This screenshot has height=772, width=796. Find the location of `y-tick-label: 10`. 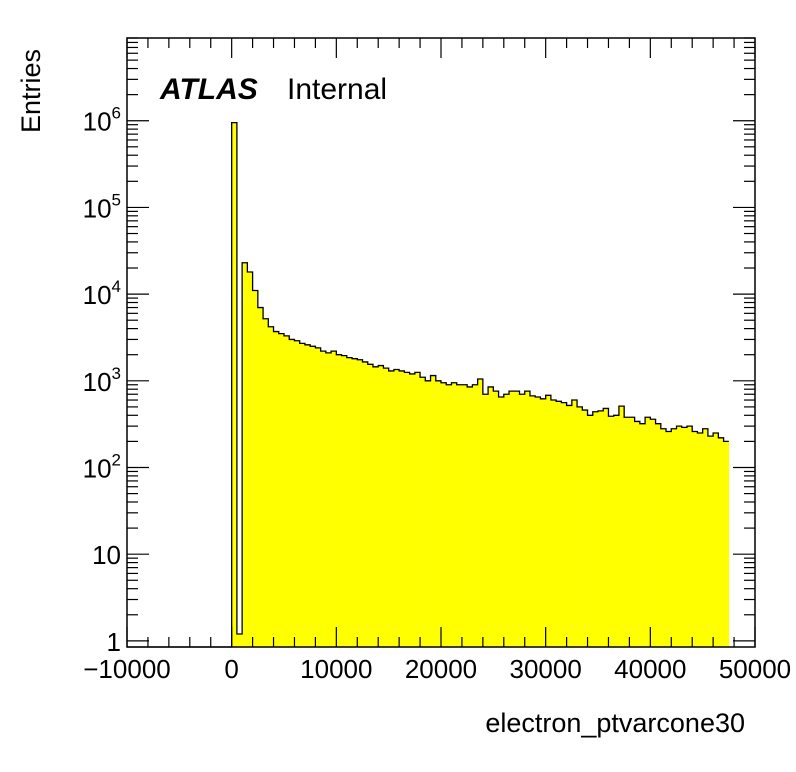

y-tick-label: 10 is located at coordinates (106, 555).